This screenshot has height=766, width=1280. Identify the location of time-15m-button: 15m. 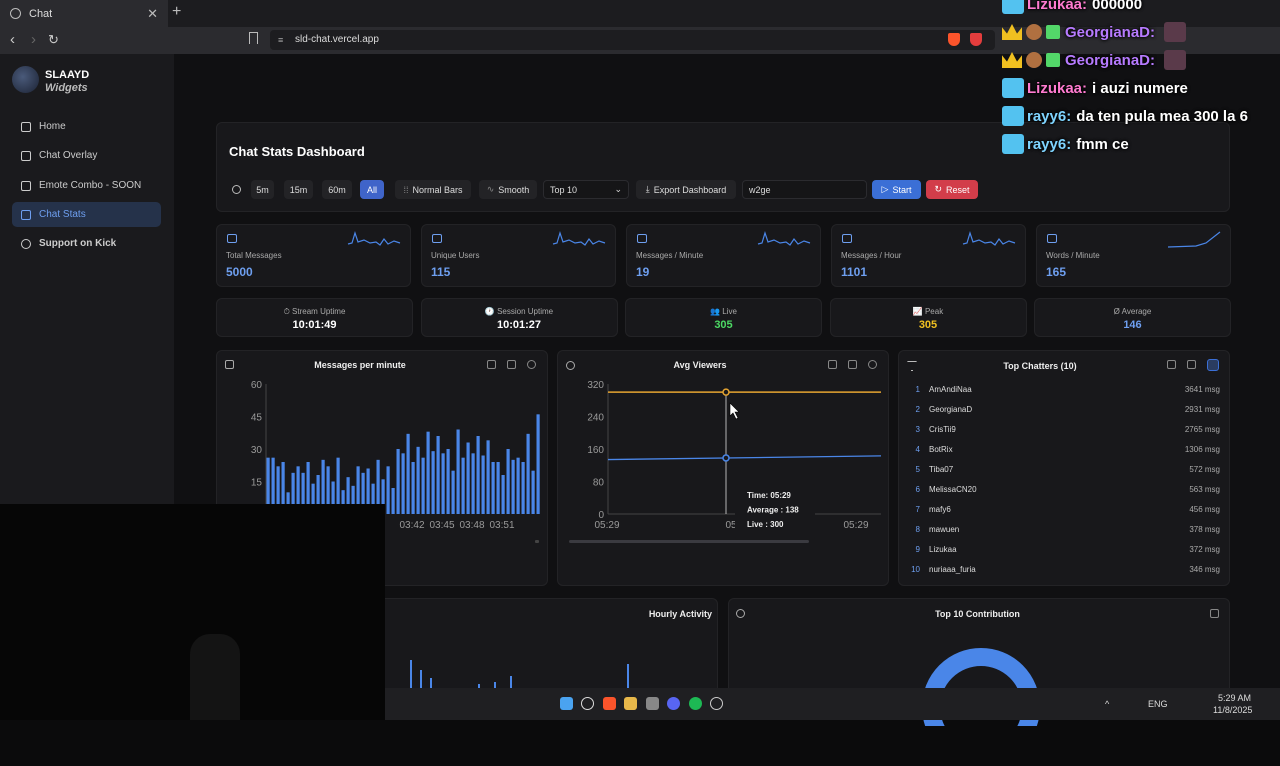
(298, 189).